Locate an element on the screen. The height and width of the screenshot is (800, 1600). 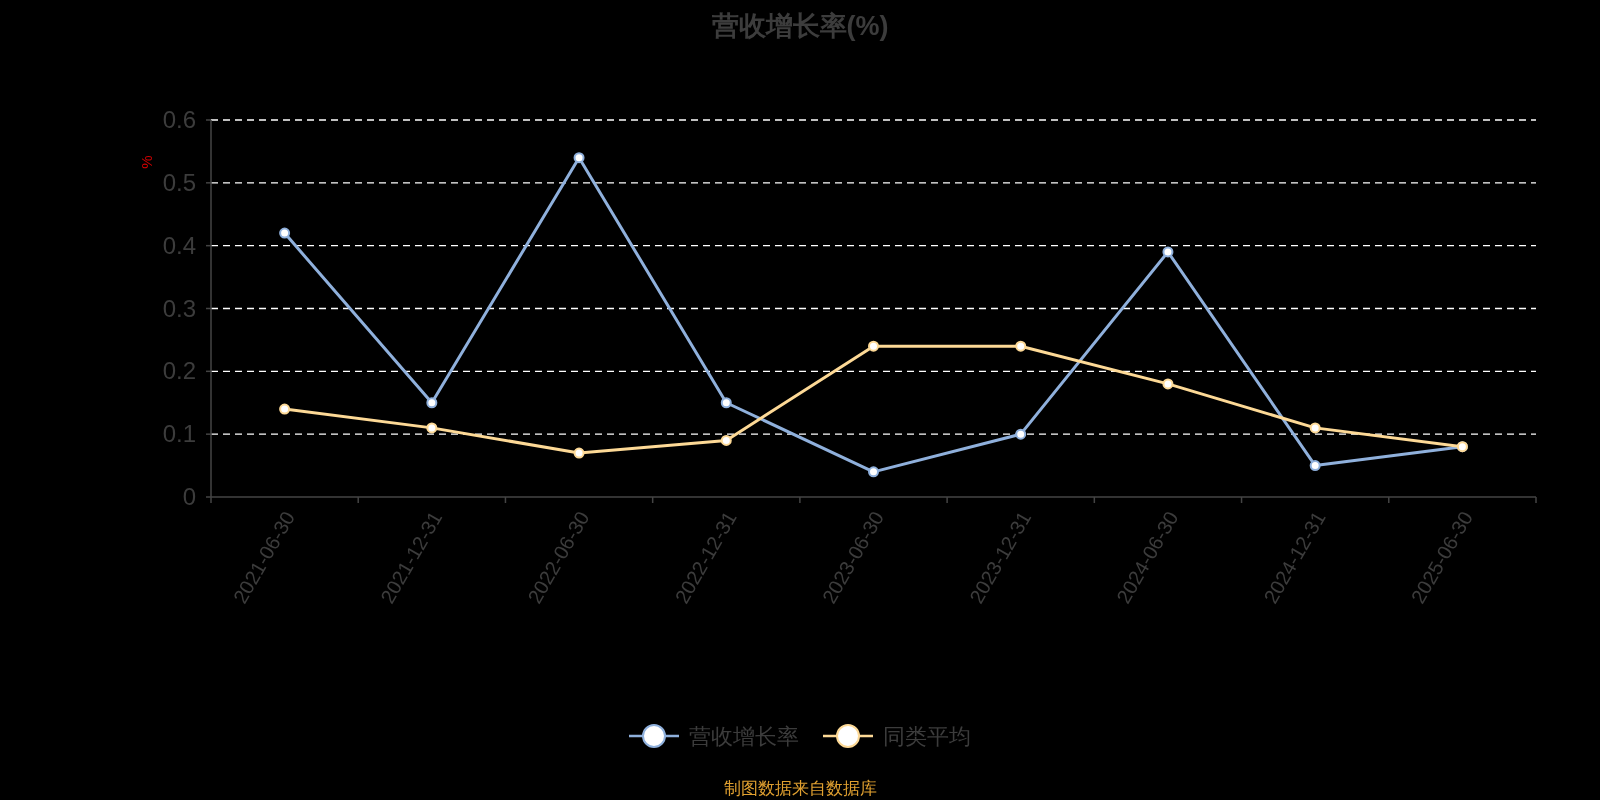
y-axis-title: % is located at coordinates (146, 162).